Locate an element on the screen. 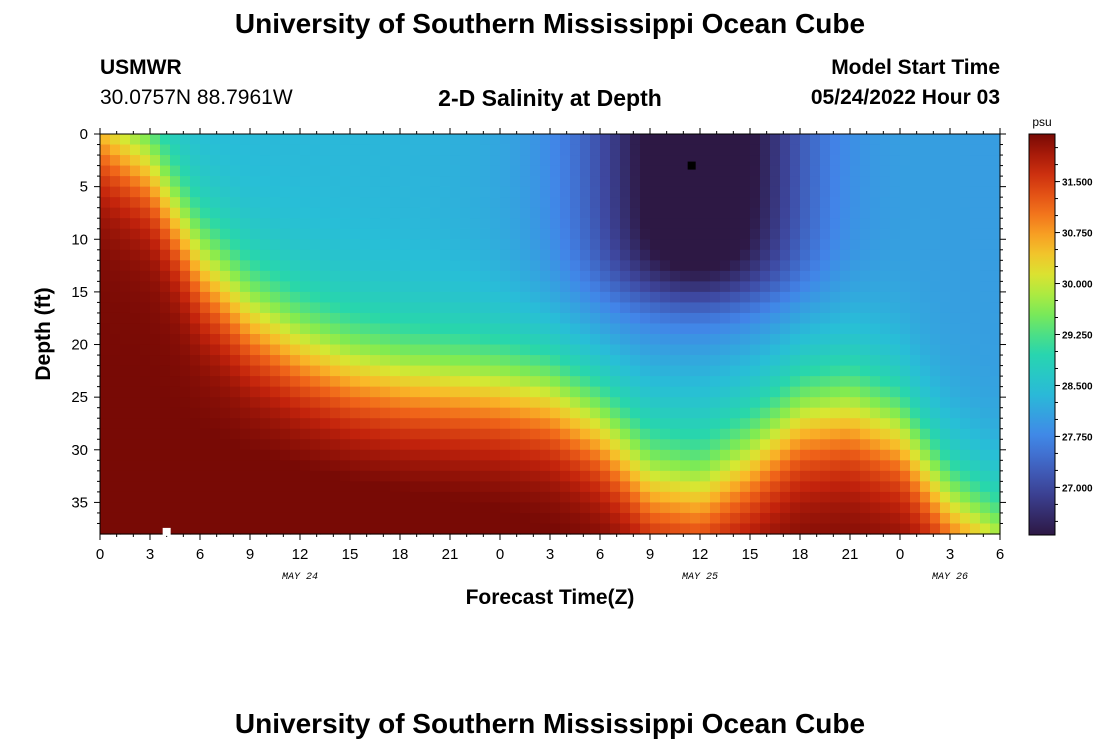 This screenshot has height=750, width=1100. data-marker is located at coordinates (166, 531).